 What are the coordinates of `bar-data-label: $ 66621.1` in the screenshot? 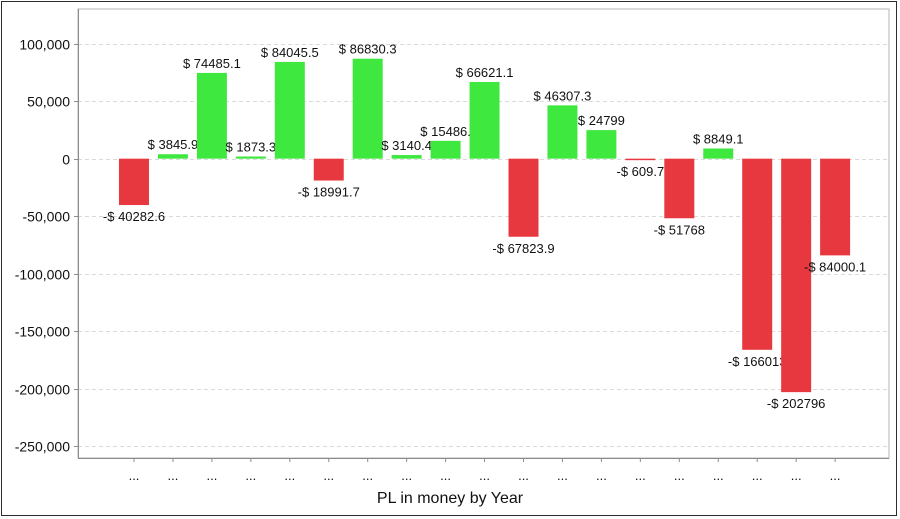 It's located at (485, 72).